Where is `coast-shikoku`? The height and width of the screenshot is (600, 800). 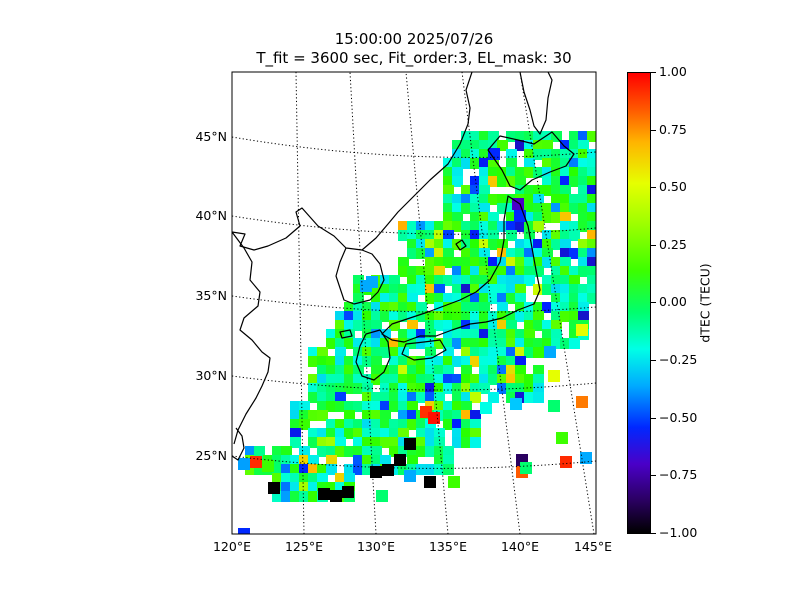 coast-shikoku is located at coordinates (424, 350).